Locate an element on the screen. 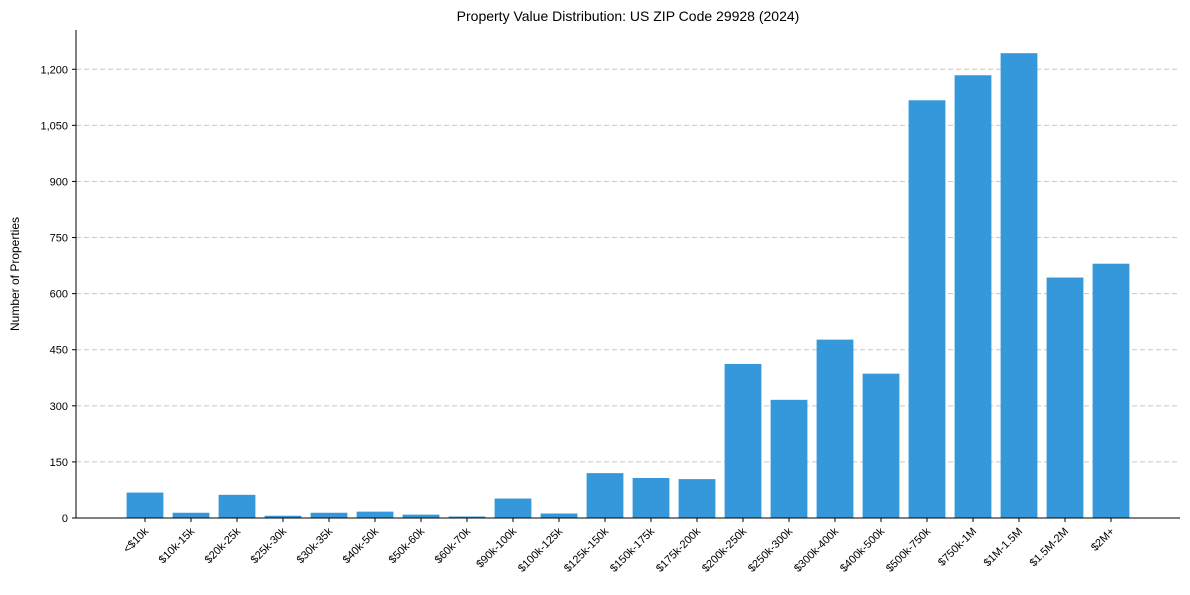 This screenshot has width=1190, height=595. x-tick-label: $10k-15k is located at coordinates (177, 545).